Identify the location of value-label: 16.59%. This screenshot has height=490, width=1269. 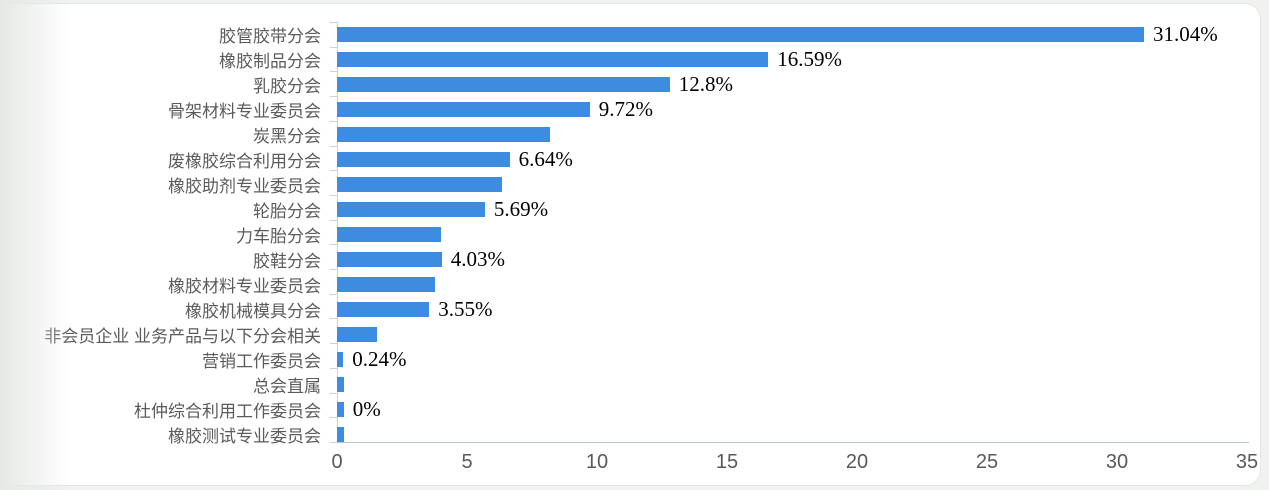
(810, 59).